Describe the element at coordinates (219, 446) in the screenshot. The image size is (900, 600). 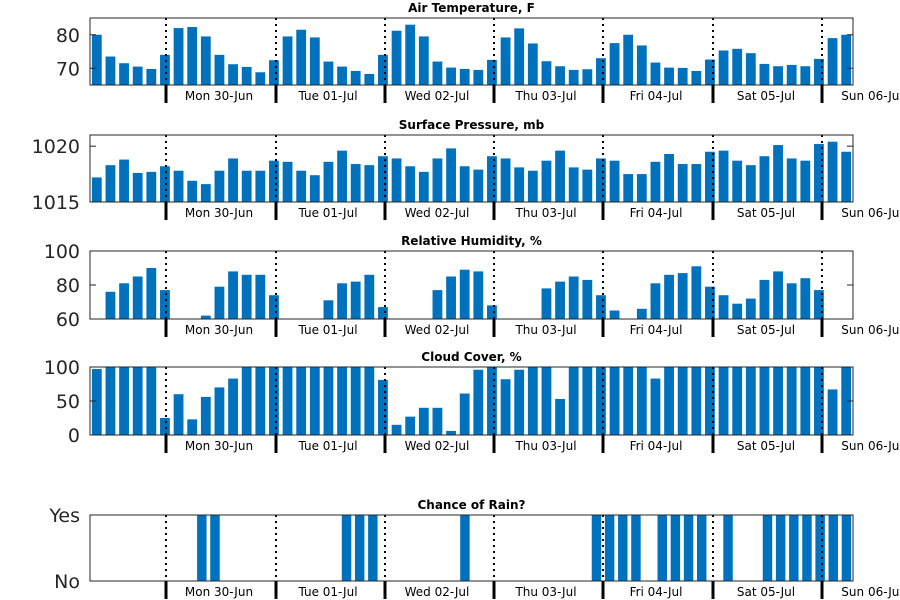
I see `x-tick-label: Mon 30-Jun` at that location.